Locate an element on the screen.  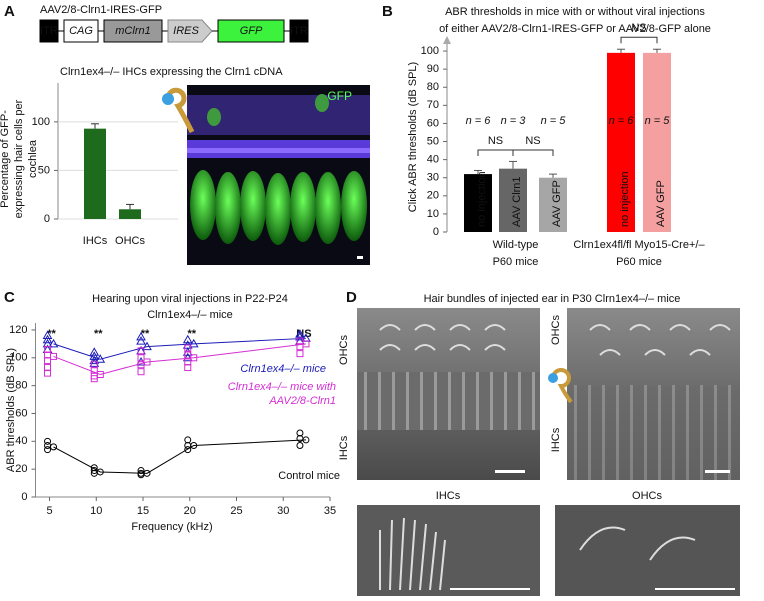
y-tick-label: 120 is located at coordinates (18, 330).